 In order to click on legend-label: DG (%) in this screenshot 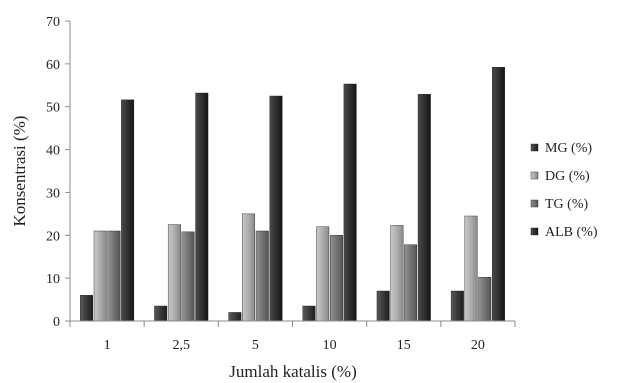, I will do `click(567, 176)`.